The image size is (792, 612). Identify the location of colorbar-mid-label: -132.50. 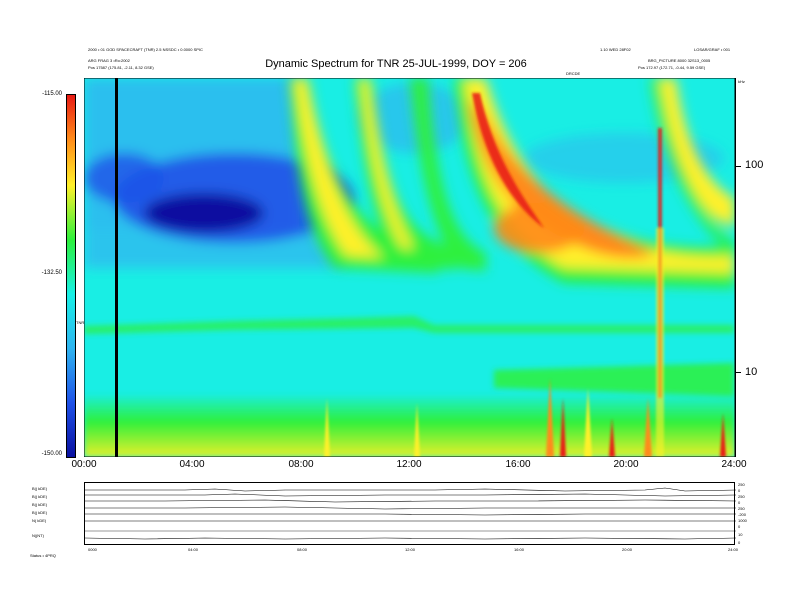
(51, 273).